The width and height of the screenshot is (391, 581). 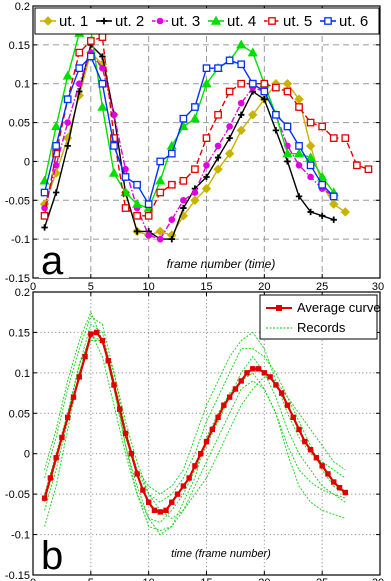 I want to click on legend-box, so click(x=318, y=317).